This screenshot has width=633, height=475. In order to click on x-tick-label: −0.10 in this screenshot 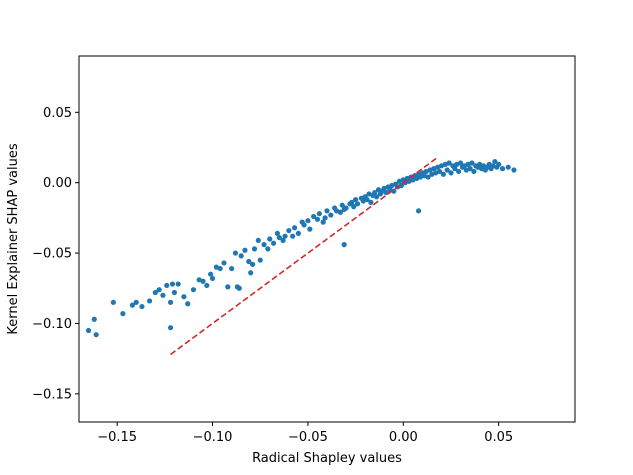, I will do `click(213, 437)`.